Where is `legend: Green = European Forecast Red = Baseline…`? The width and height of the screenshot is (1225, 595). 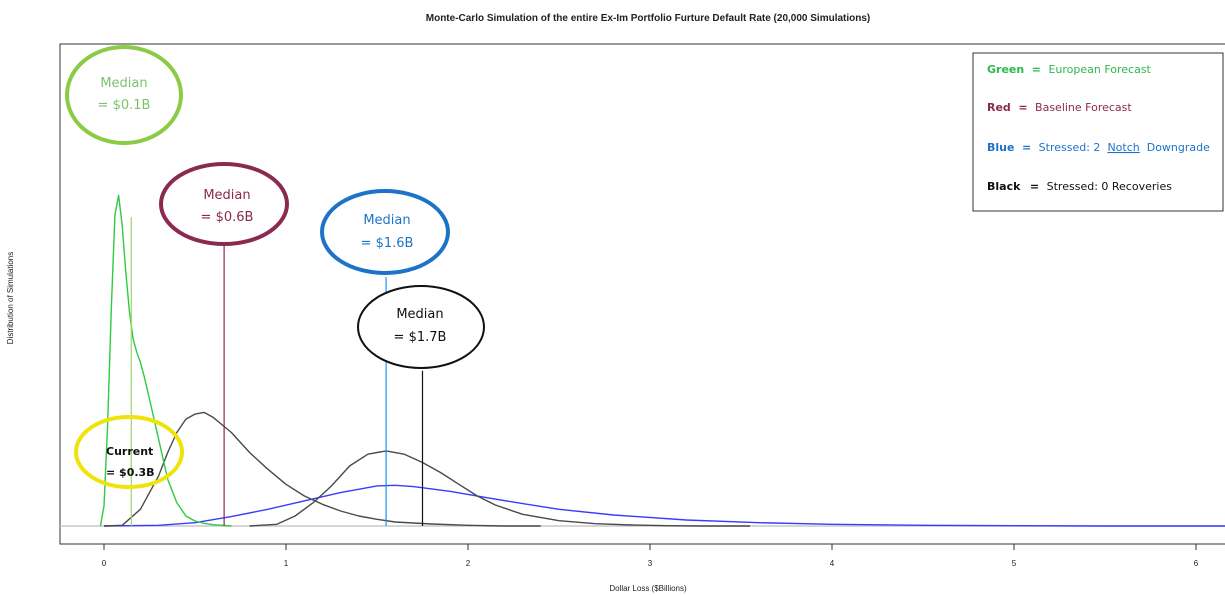 legend: Green = European Forecast Red = Baseline… is located at coordinates (1098, 132).